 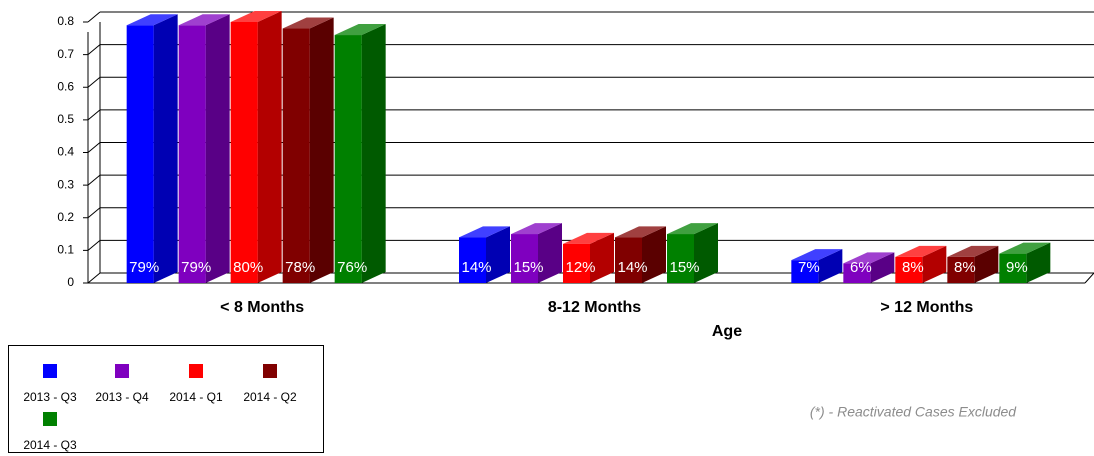 I want to click on value-label: 80%, so click(x=248, y=267).